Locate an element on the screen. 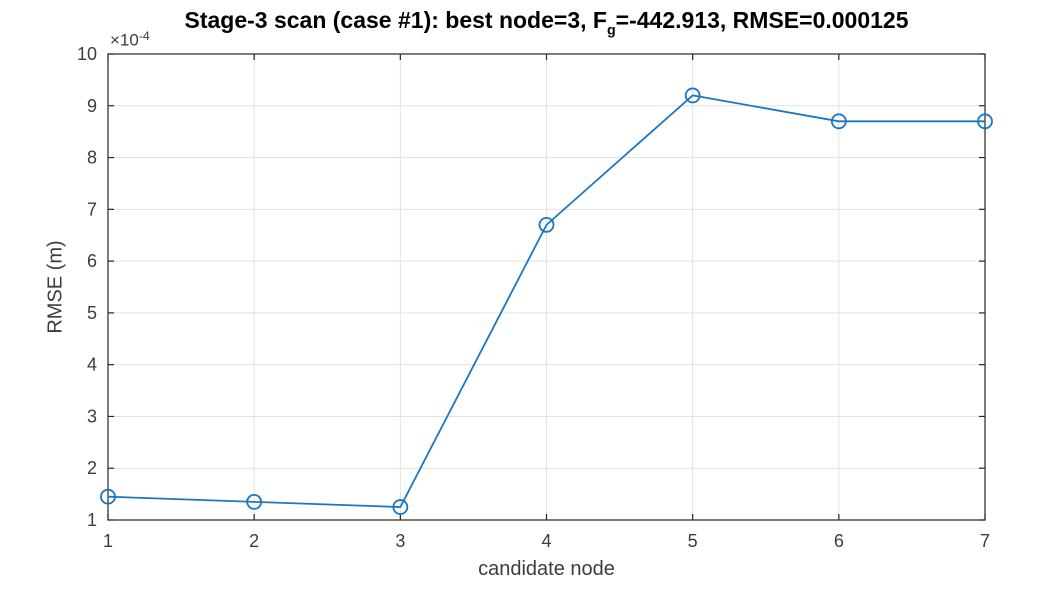 Image resolution: width=1040 pixels, height=604 pixels. y-tick-label: 9 is located at coordinates (92, 106).